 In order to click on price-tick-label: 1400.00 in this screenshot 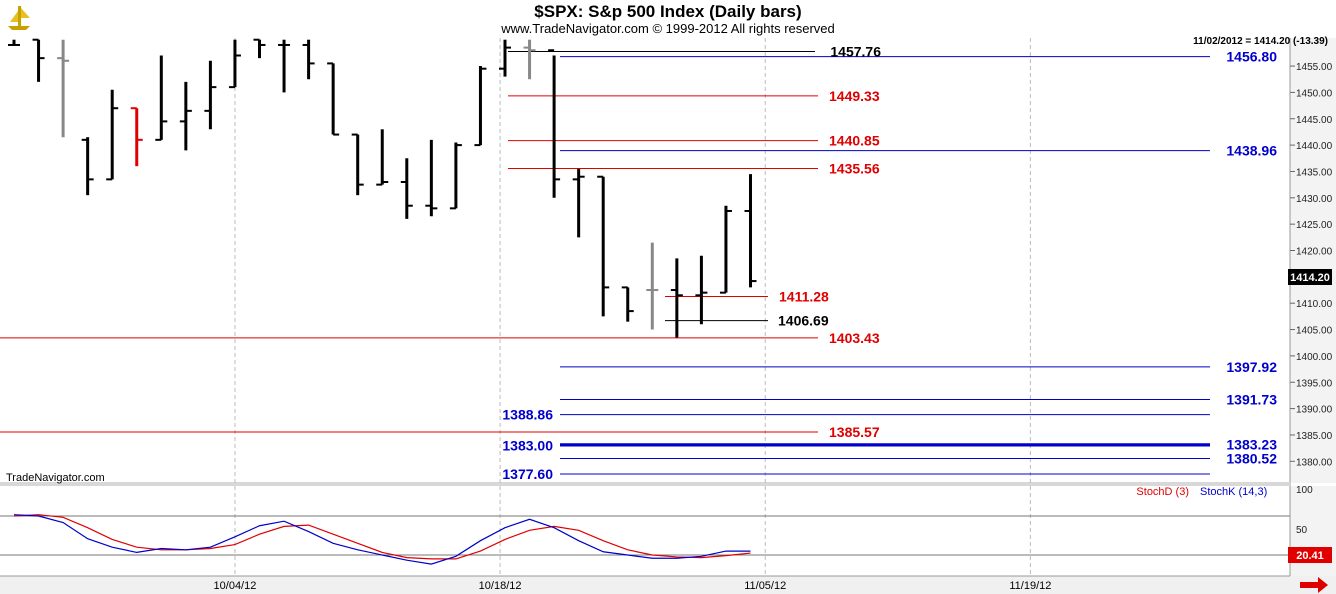, I will do `click(1314, 357)`.